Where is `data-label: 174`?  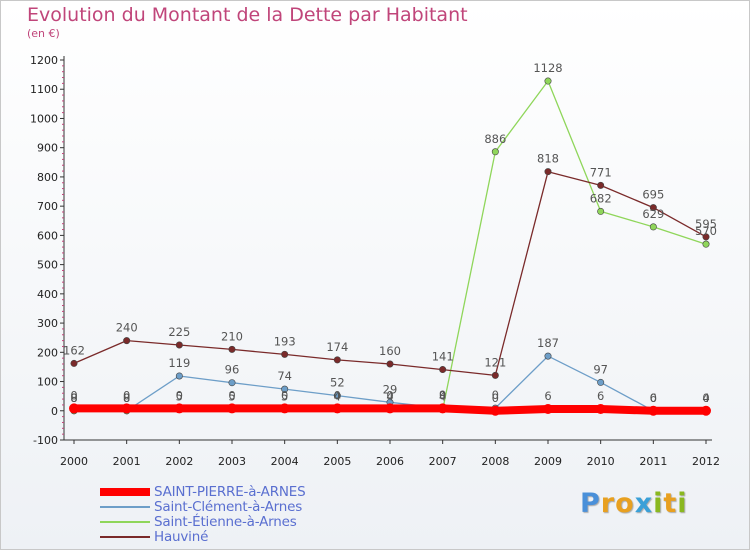 data-label: 174 is located at coordinates (337, 347).